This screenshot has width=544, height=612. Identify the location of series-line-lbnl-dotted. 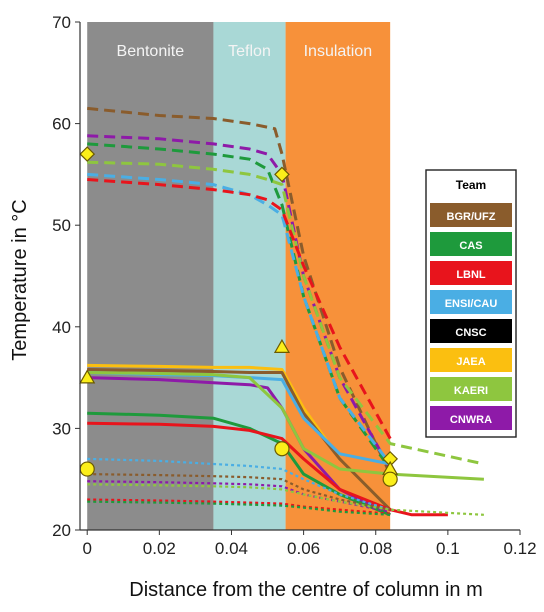
(239, 506).